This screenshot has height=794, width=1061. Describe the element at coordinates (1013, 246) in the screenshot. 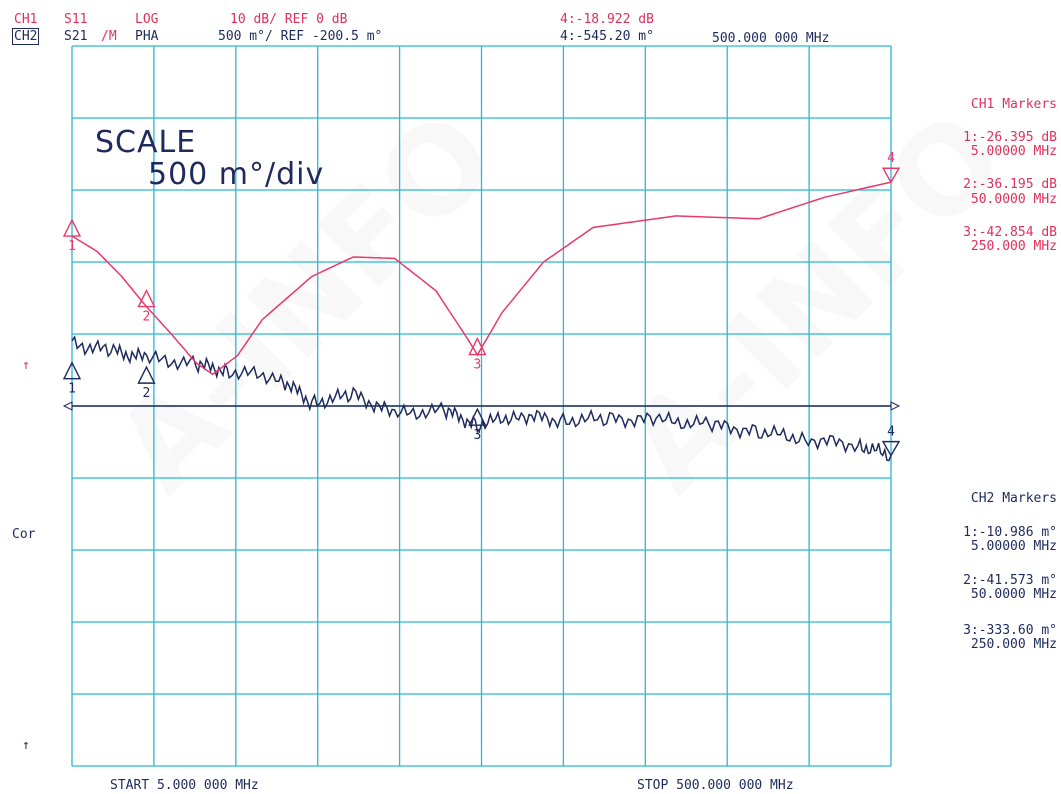

I see `ch1-marker-3-freq: 250.000 MHz` at that location.